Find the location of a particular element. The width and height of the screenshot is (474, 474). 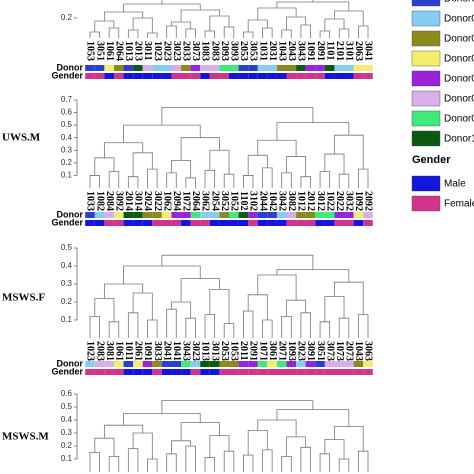

leaf-label: 3091 is located at coordinates (310, 351).